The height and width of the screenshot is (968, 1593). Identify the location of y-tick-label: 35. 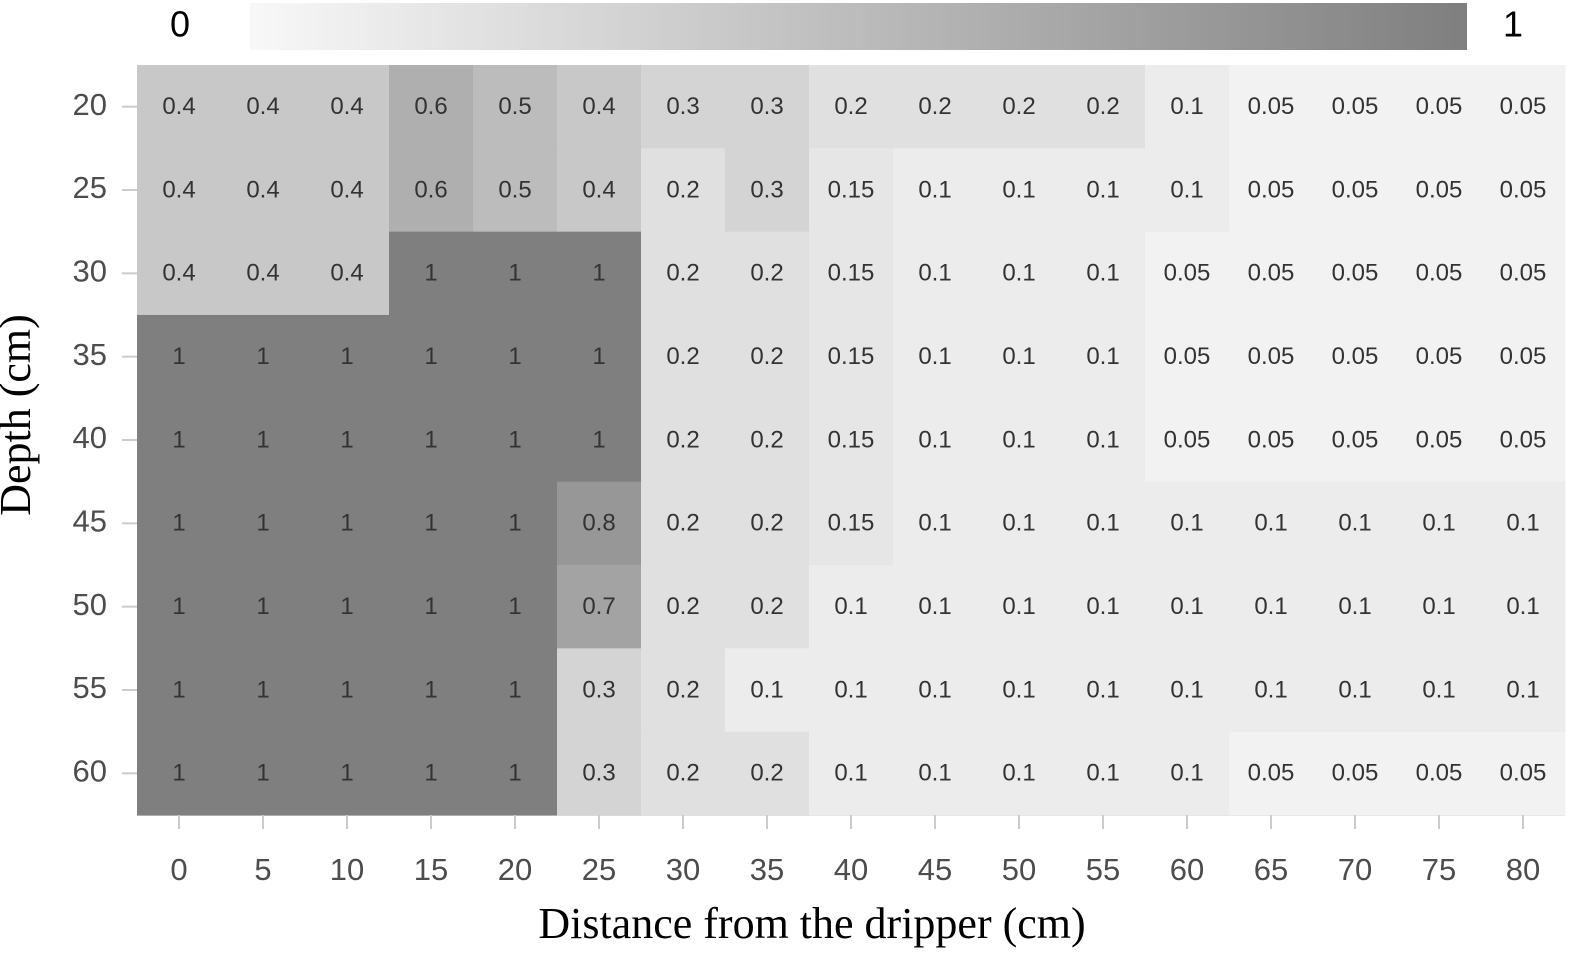
(90, 354).